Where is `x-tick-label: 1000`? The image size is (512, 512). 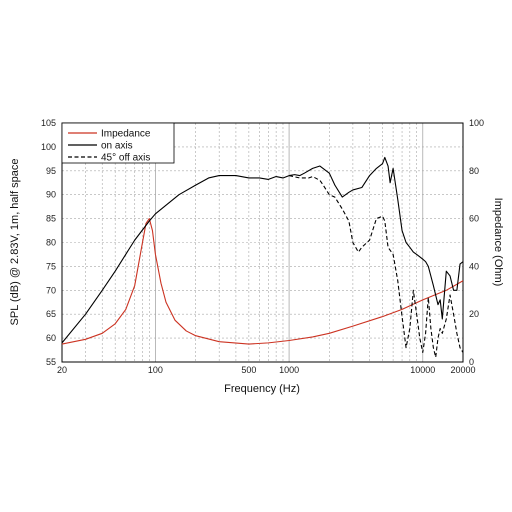
x-tick-label: 1000 is located at coordinates (289, 370).